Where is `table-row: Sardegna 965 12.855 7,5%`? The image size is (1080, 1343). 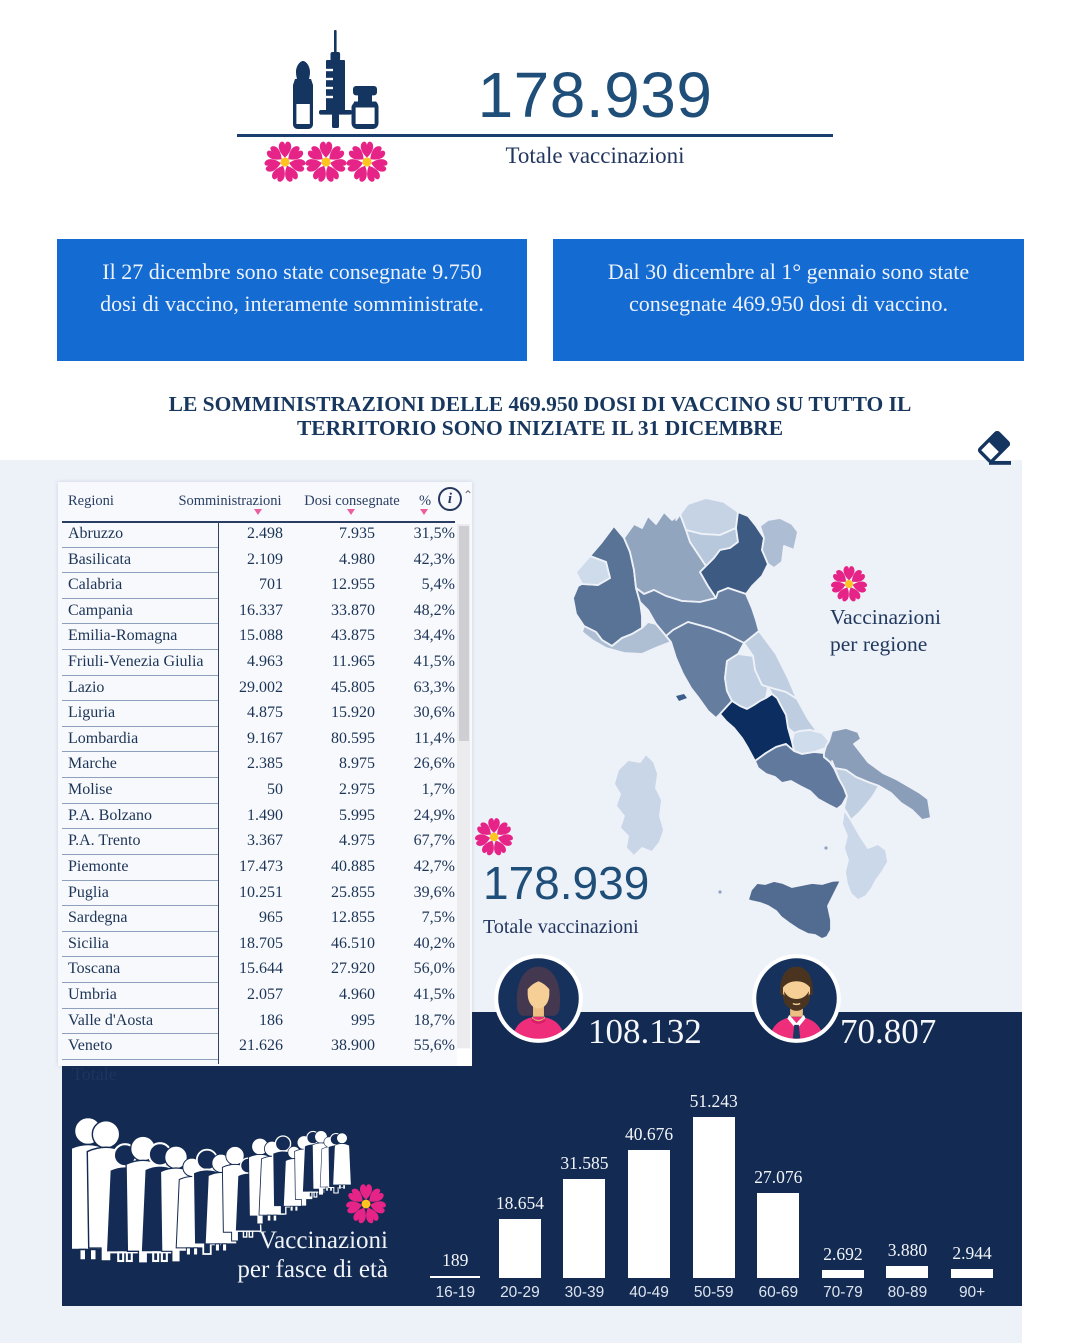 table-row: Sardegna 965 12.855 7,5% is located at coordinates (256, 920).